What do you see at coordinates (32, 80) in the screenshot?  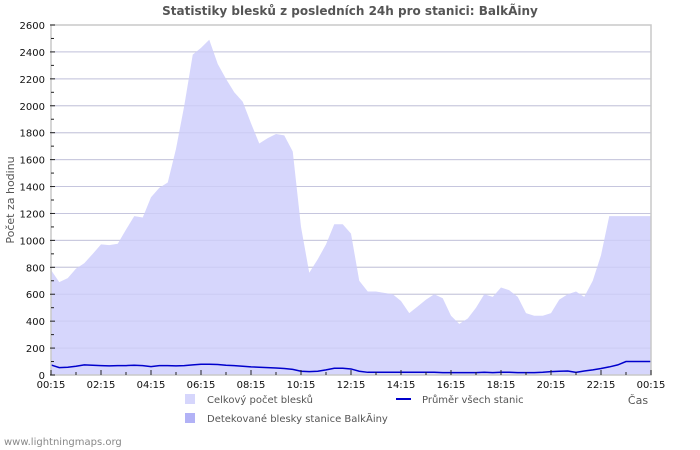 I see `y-tick-label: 2200` at bounding box center [32, 80].